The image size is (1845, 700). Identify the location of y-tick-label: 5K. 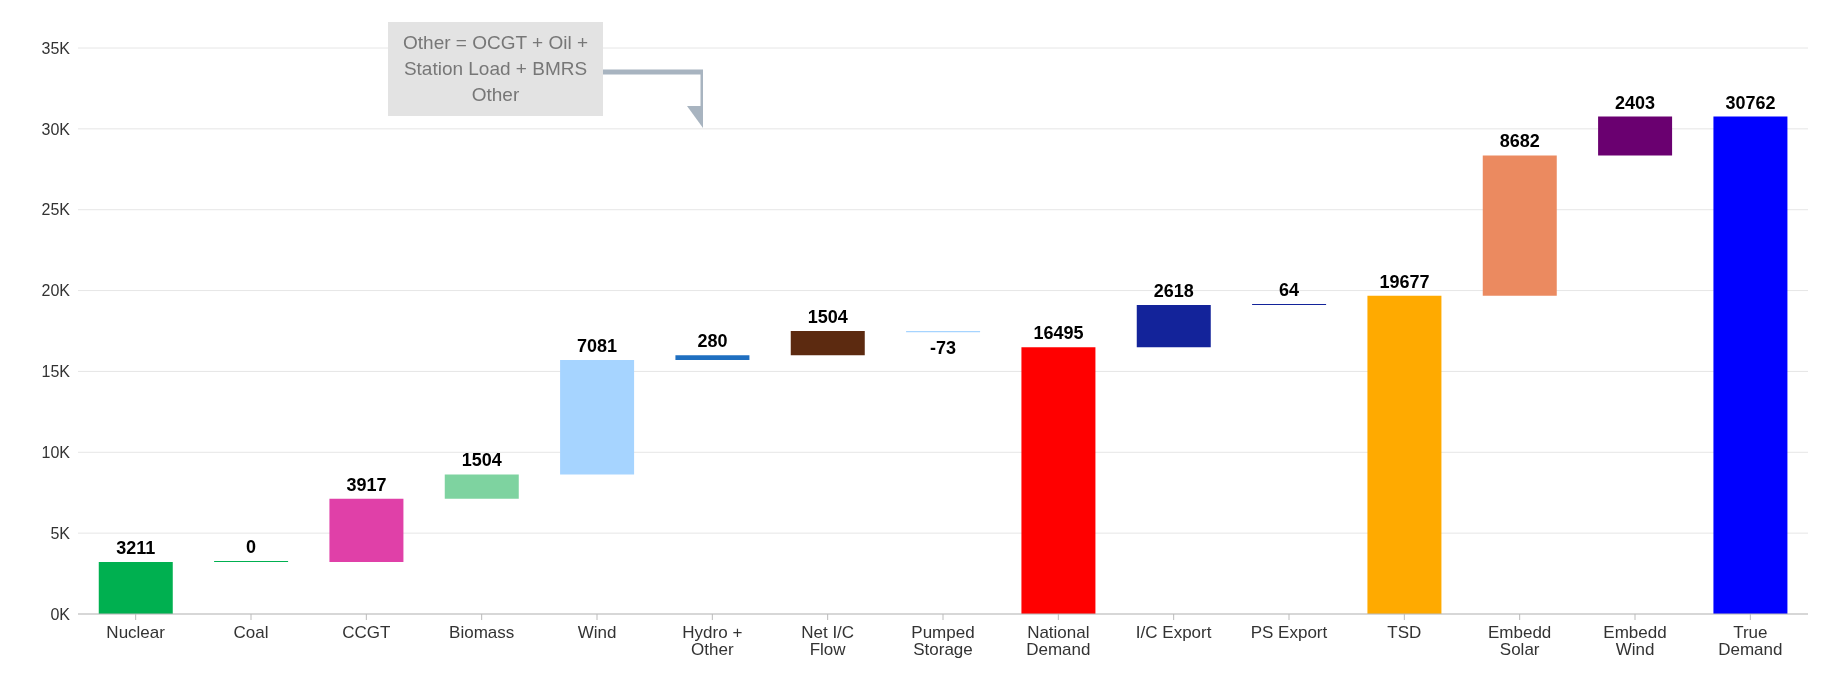
(60, 533).